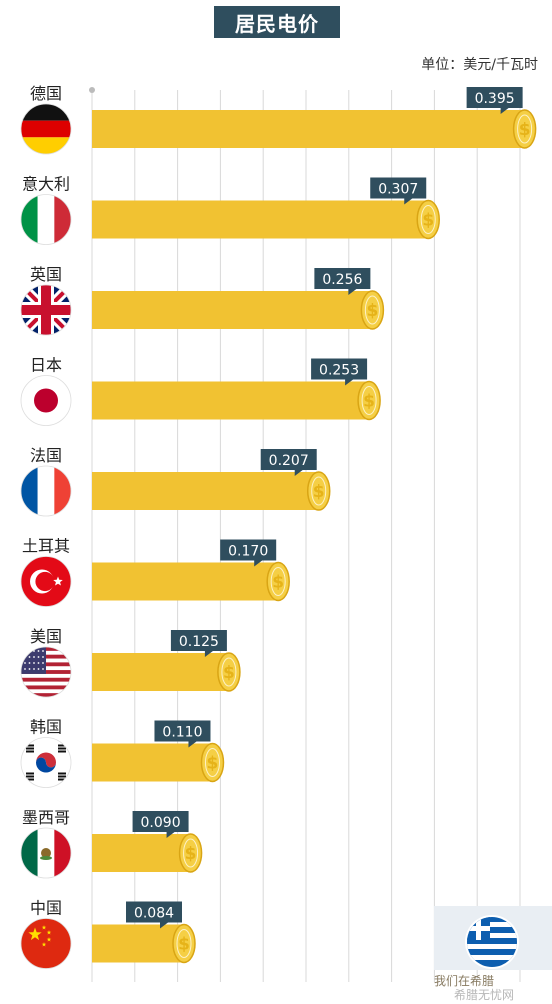  What do you see at coordinates (46, 546) in the screenshot?
I see `country-label: 土耳其` at bounding box center [46, 546].